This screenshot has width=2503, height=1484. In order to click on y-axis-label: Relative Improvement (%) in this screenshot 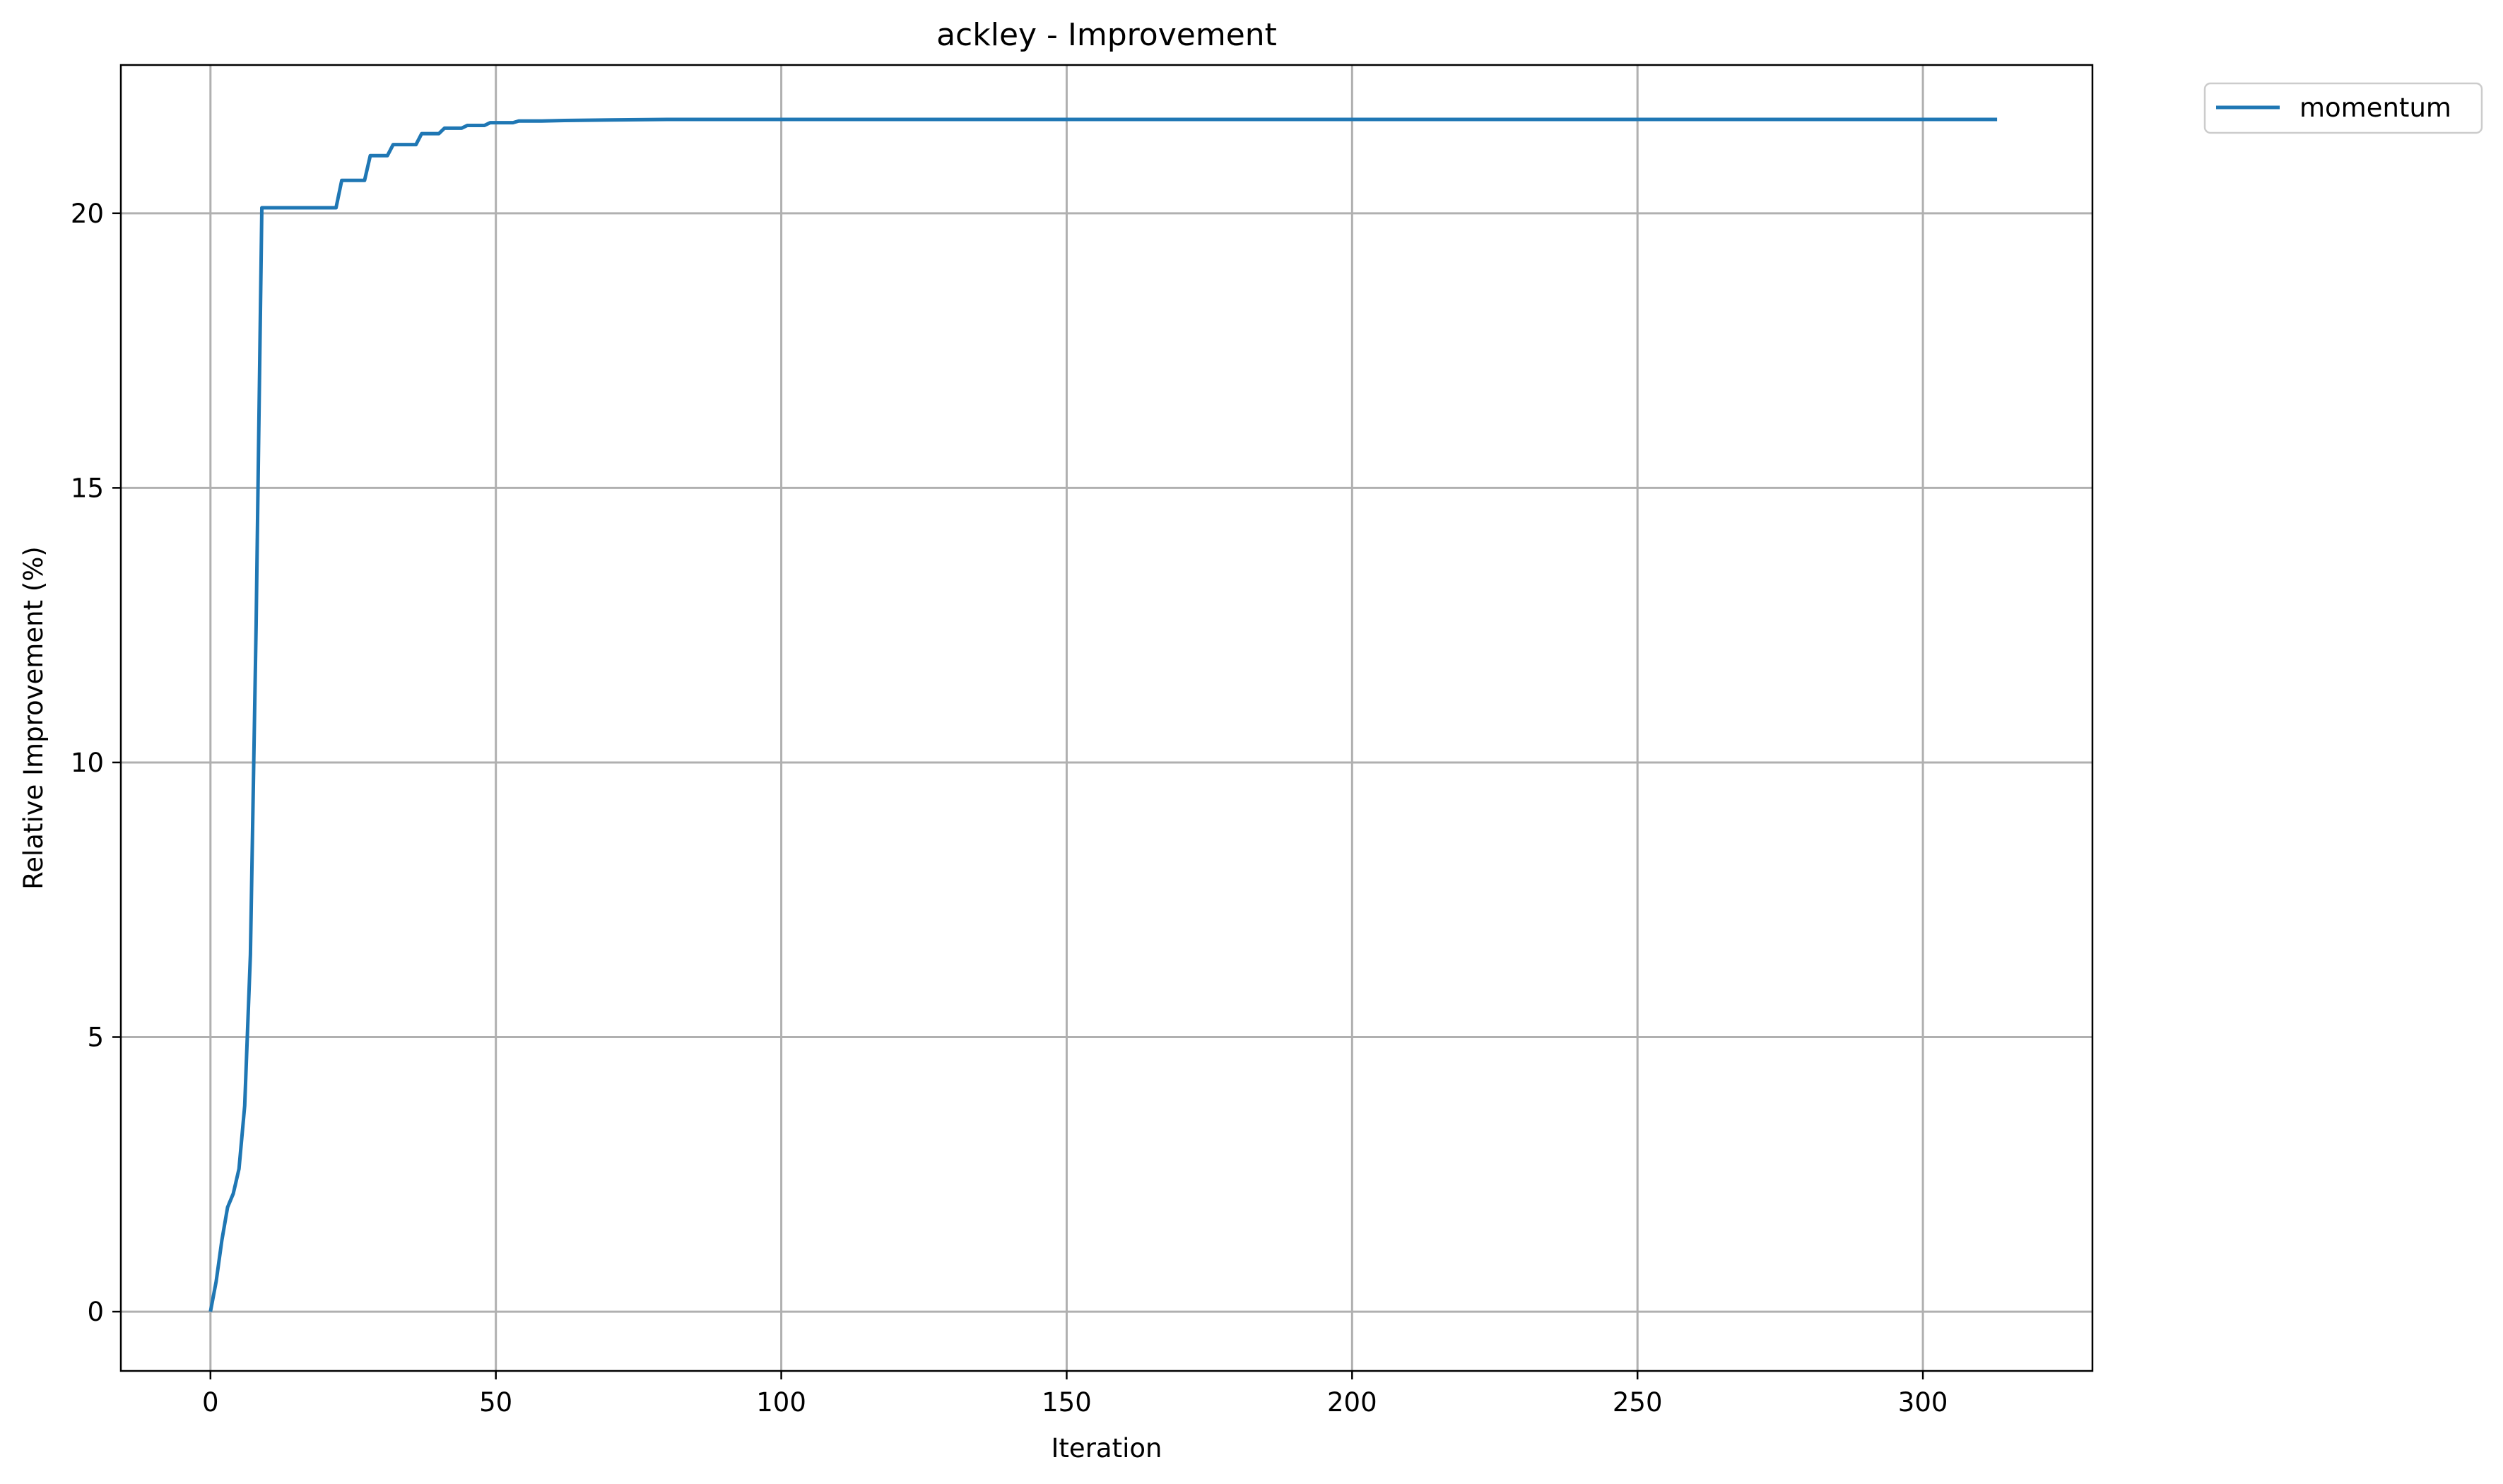, I will do `click(33, 718)`.